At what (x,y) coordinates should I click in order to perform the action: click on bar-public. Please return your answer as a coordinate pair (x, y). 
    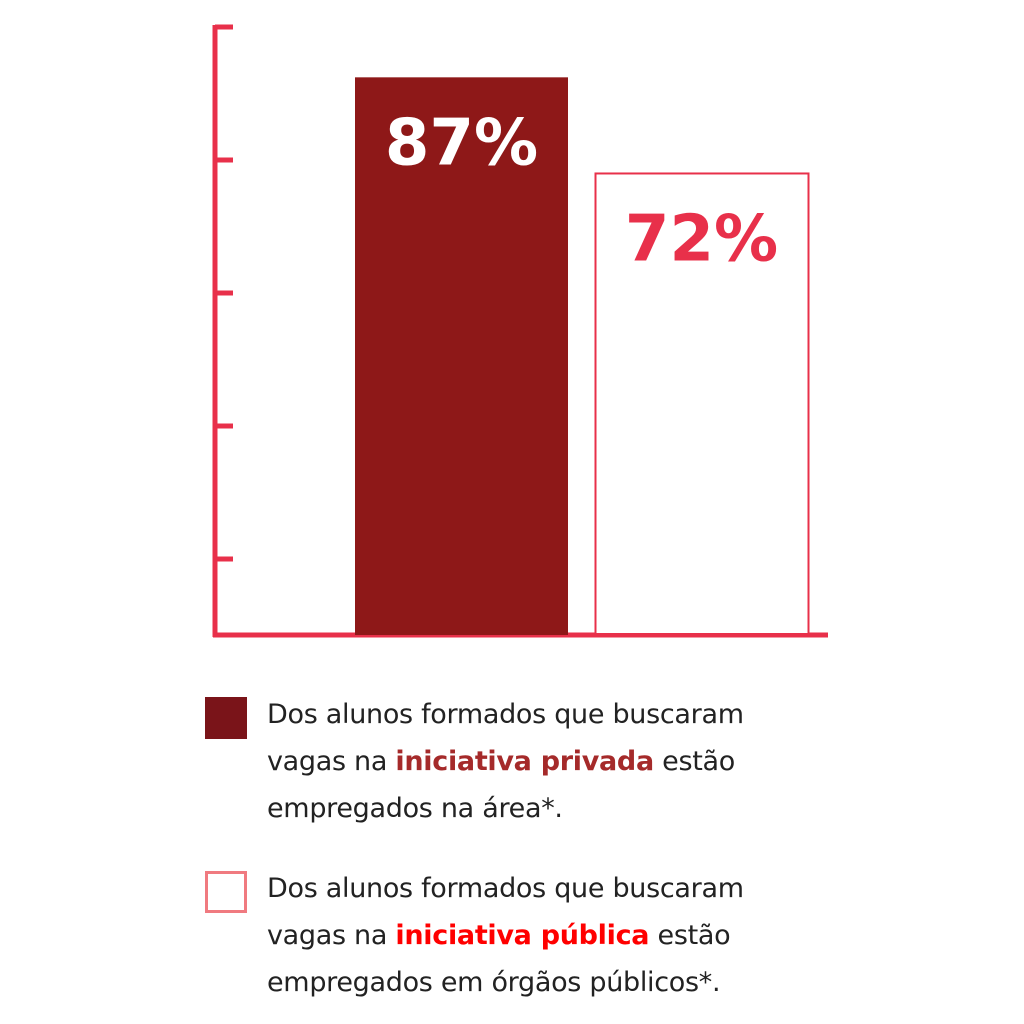
    Looking at the image, I should click on (702, 403).